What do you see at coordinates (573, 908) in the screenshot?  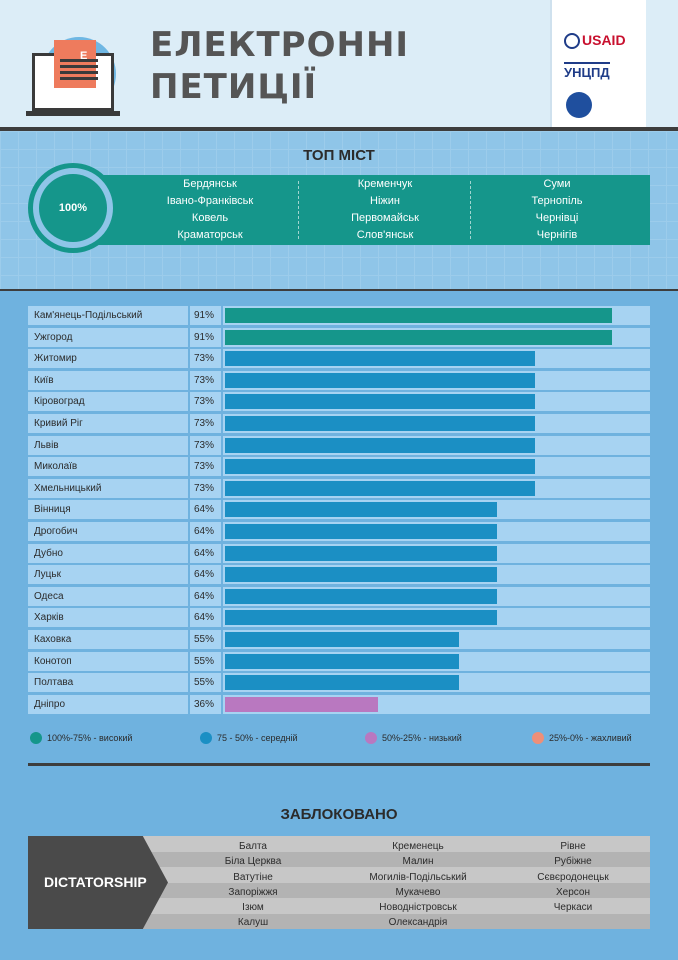 I see `blocked-city: Черкаси` at bounding box center [573, 908].